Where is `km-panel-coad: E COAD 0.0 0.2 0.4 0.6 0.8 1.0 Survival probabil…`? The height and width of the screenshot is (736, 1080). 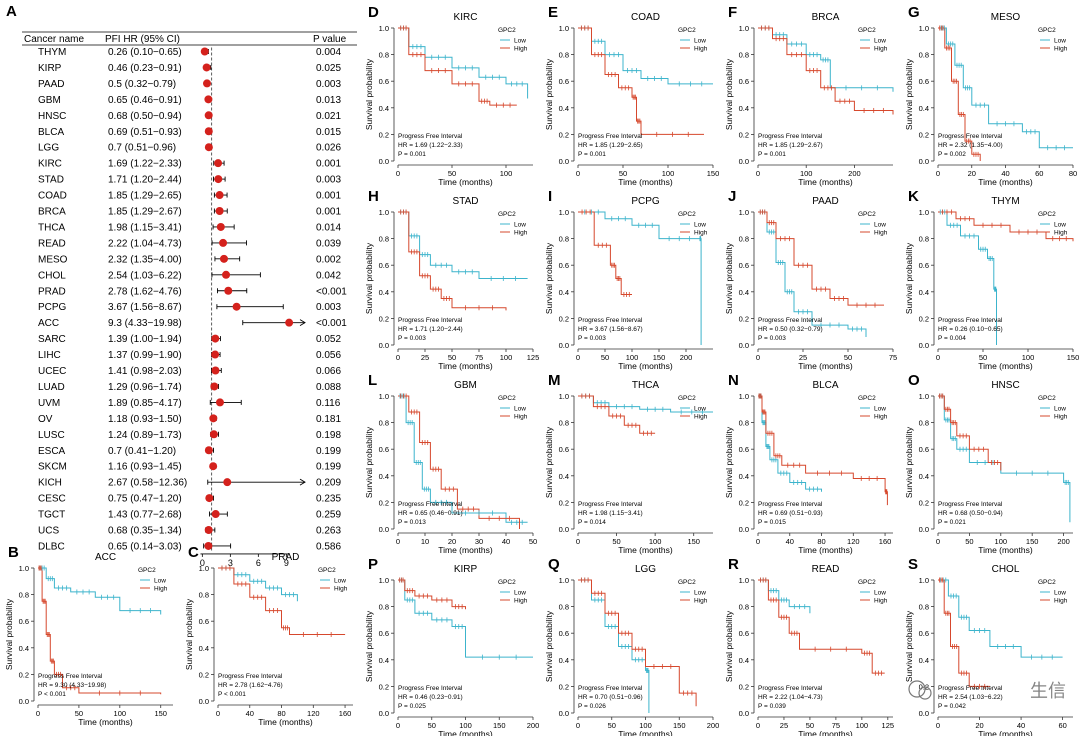 km-panel-coad: E COAD 0.0 0.2 0.4 0.6 0.8 1.0 Survival probabil… is located at coordinates (631, 95).